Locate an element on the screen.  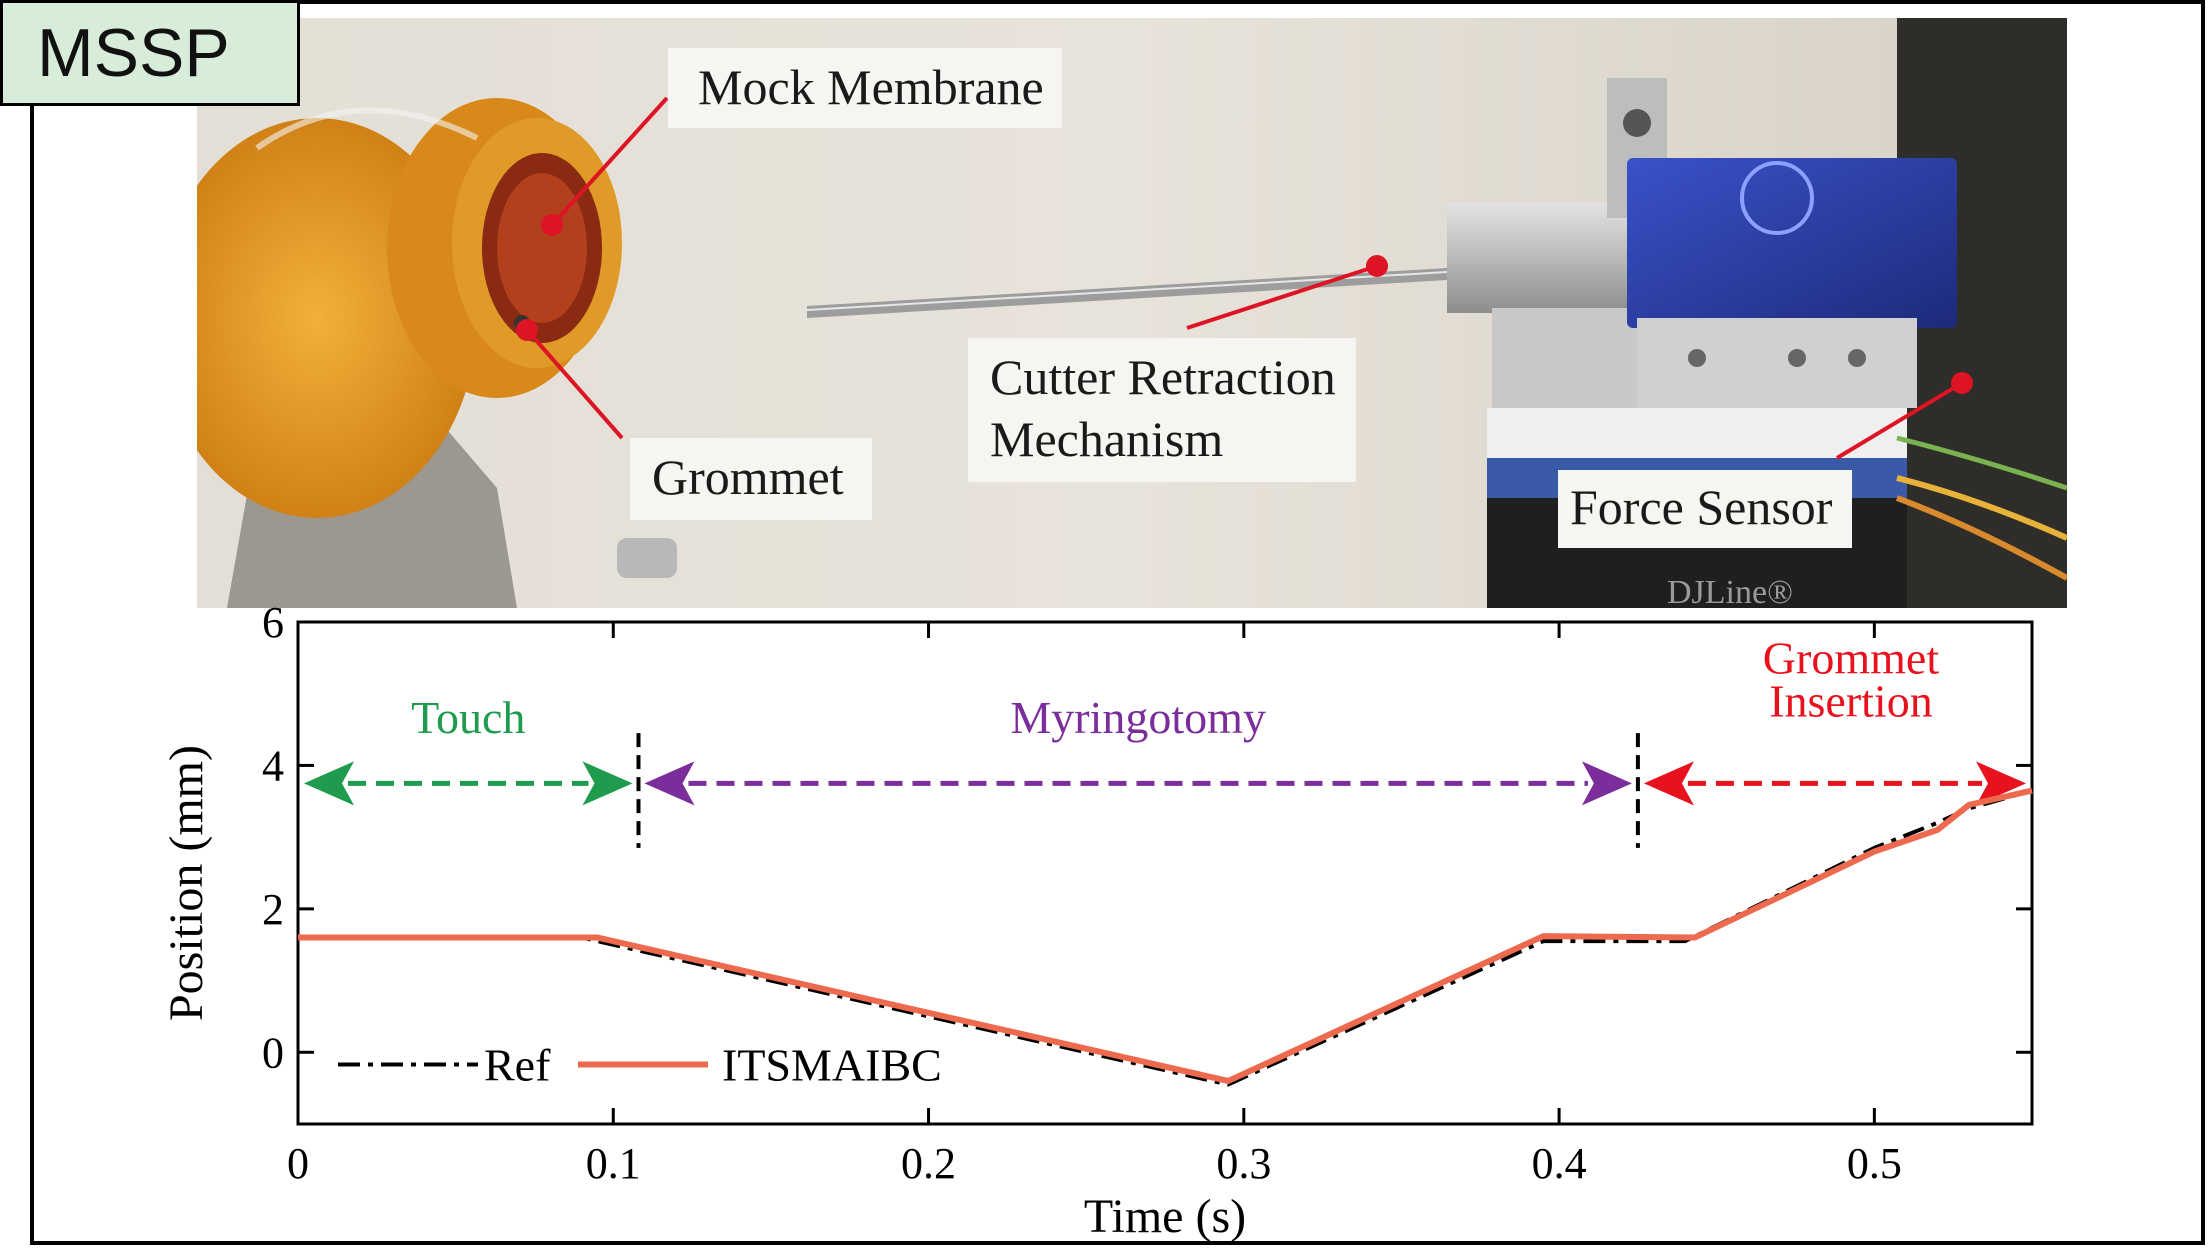
membrane-marker is located at coordinates (552, 225).